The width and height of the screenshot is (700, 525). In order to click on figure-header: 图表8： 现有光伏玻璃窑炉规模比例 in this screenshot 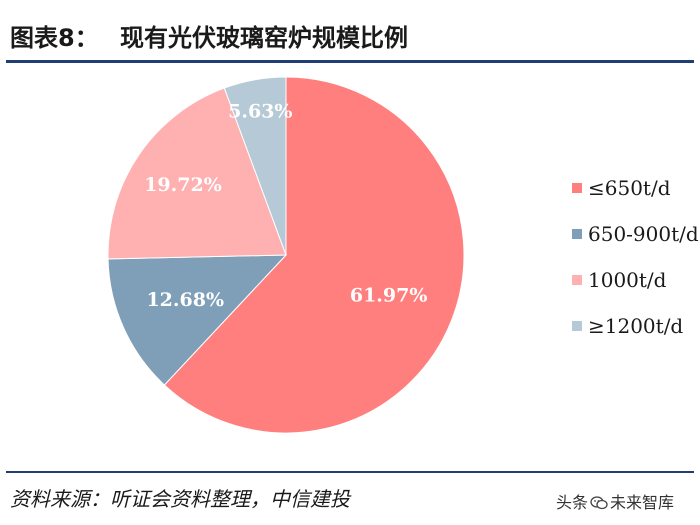, I will do `click(350, 35)`.